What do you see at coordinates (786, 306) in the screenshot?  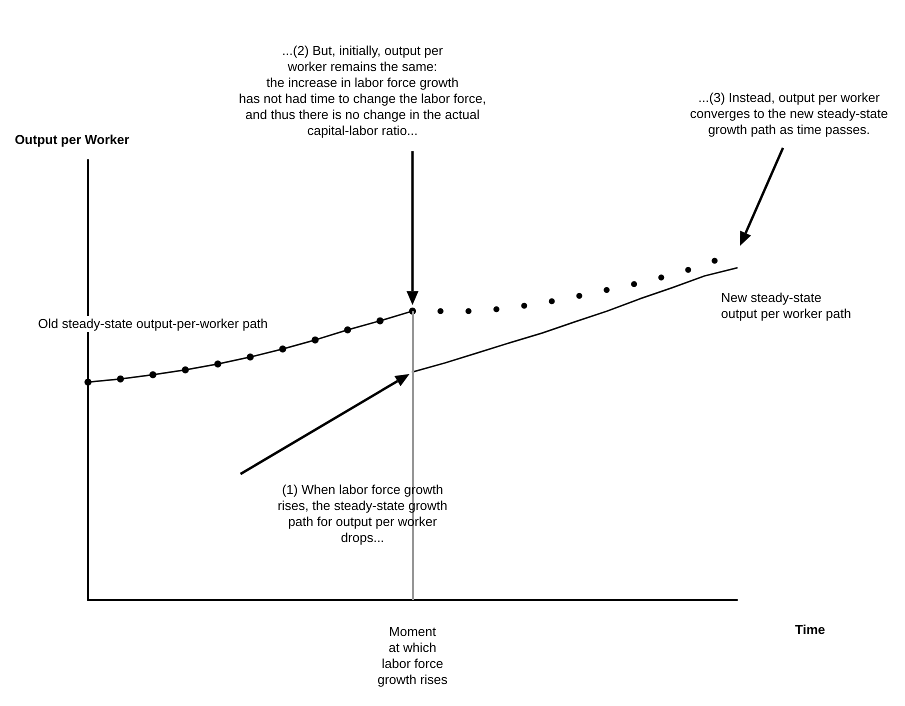 I see `series-label: New steady-state output per worker path` at bounding box center [786, 306].